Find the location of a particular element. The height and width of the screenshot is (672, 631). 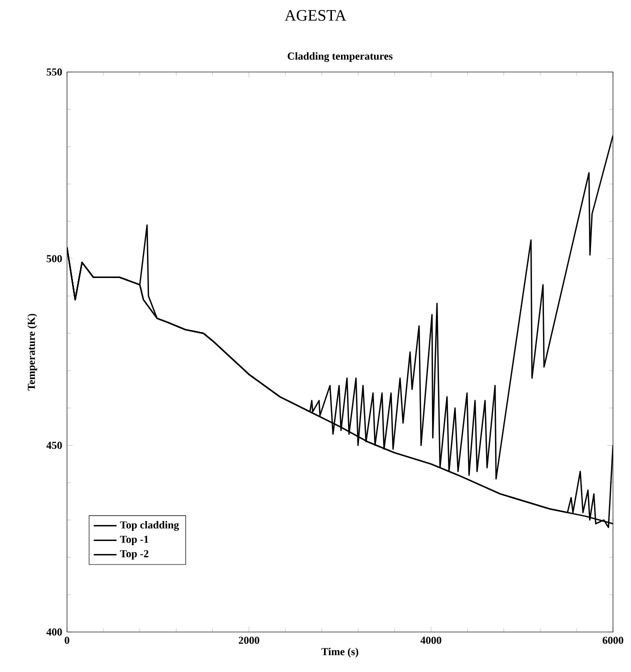

legend-label: Top -2 is located at coordinates (134, 555).